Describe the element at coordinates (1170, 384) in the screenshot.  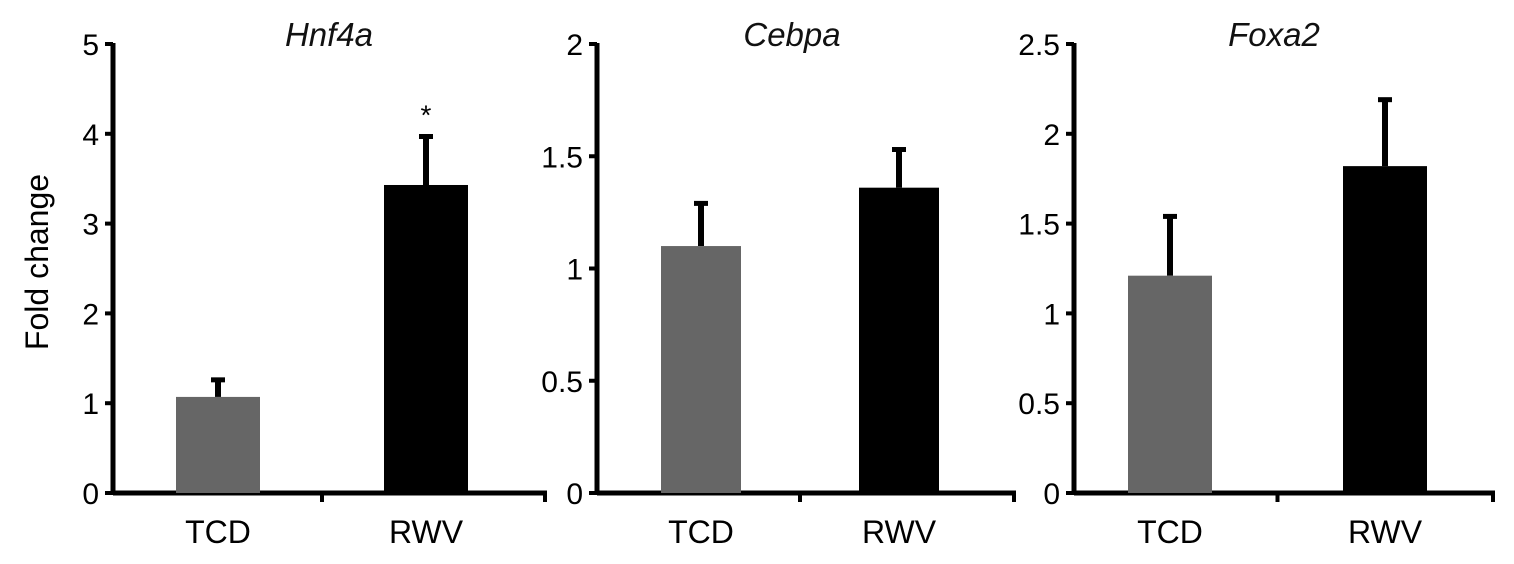
I see `panel-3-bar-tcd` at that location.